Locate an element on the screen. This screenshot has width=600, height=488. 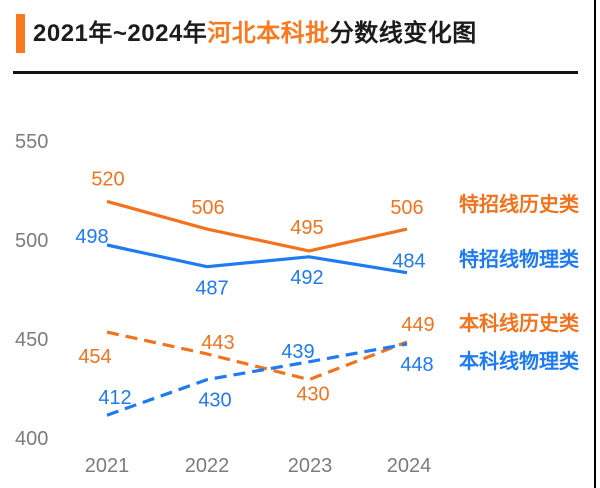
point-label-本科线历史类-2023: 430 is located at coordinates (312, 395).